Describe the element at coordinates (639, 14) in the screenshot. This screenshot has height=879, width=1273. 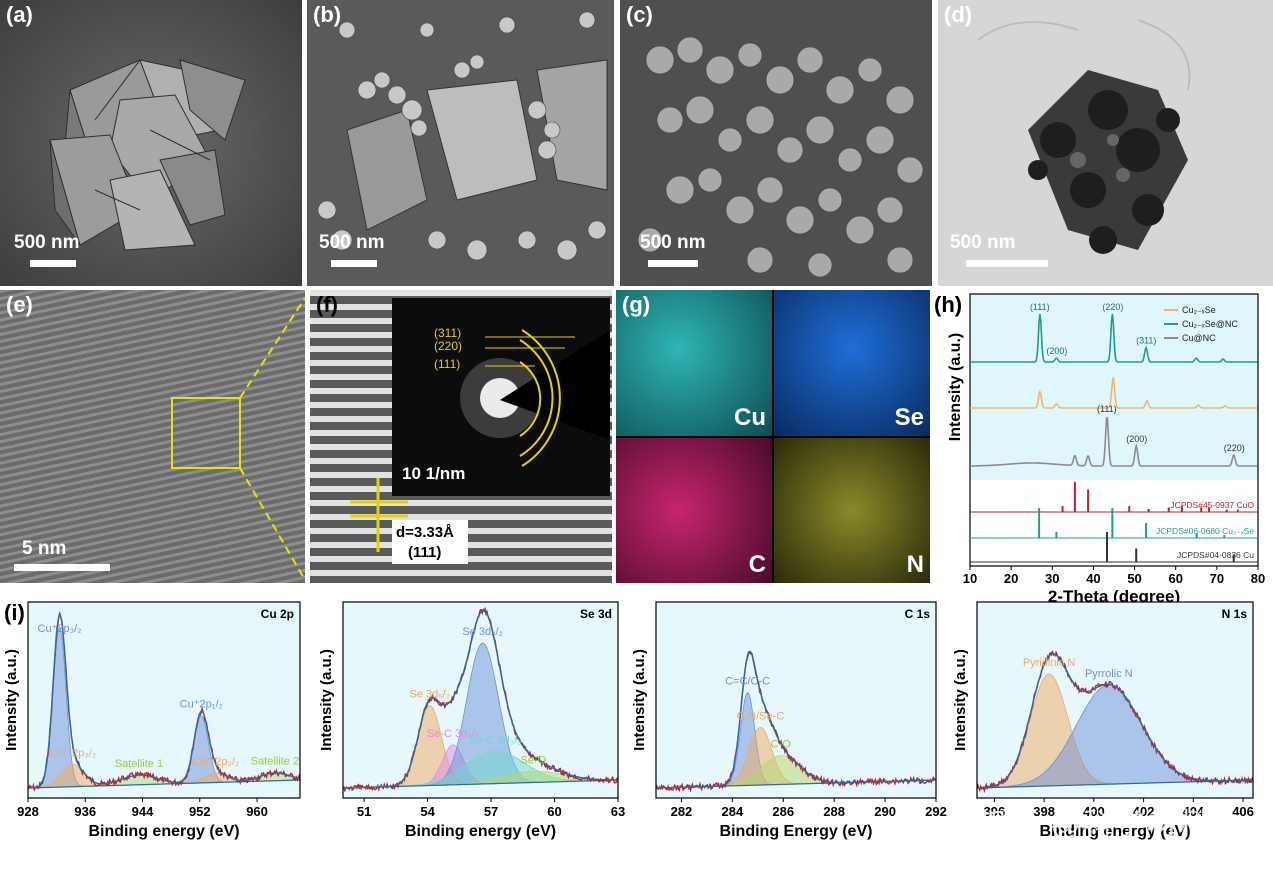
I see `panel-label: (c)` at that location.